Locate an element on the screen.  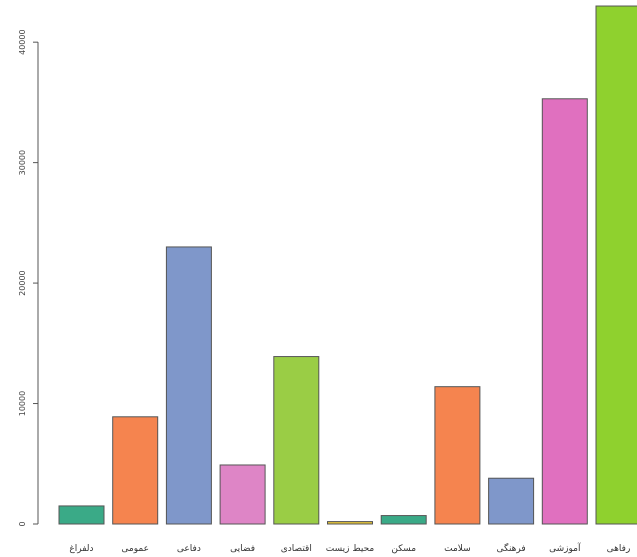
x-tick-label: آموزشی is located at coordinates (565, 548).